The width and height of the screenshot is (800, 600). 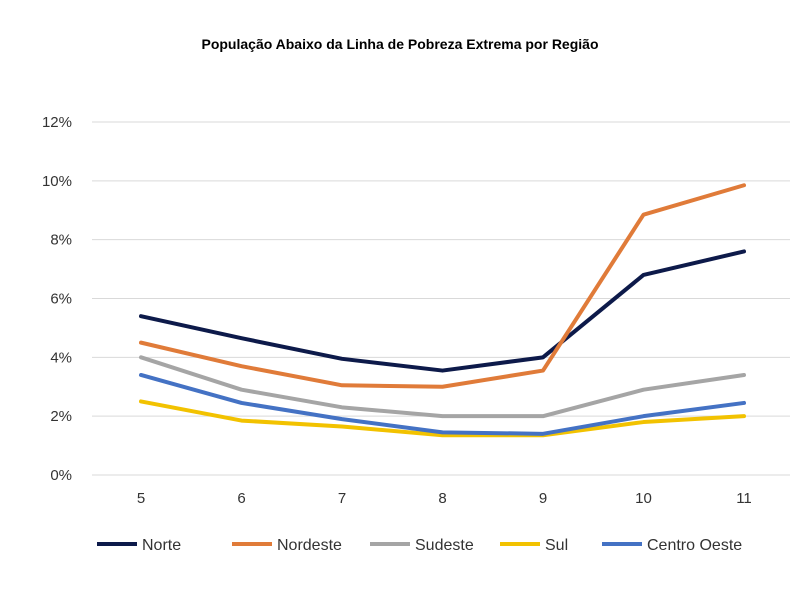 What do you see at coordinates (556, 545) in the screenshot?
I see `legend-label-sul: Sul` at bounding box center [556, 545].